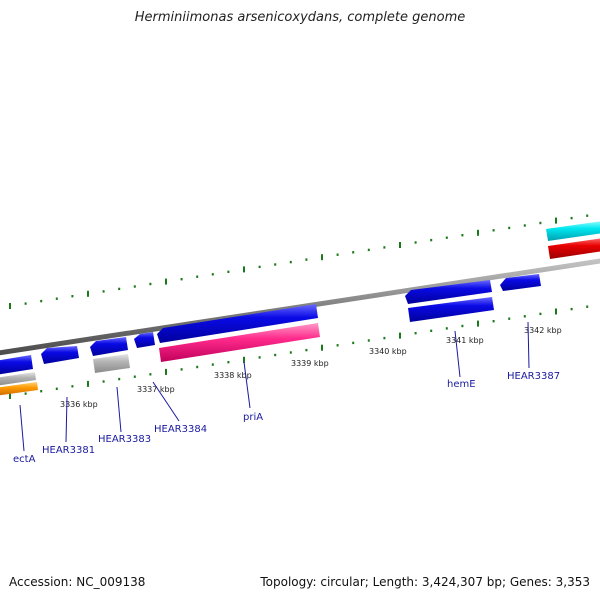  Describe the element at coordinates (461, 384) in the screenshot. I see `gene-label-hemE: hemE` at that location.